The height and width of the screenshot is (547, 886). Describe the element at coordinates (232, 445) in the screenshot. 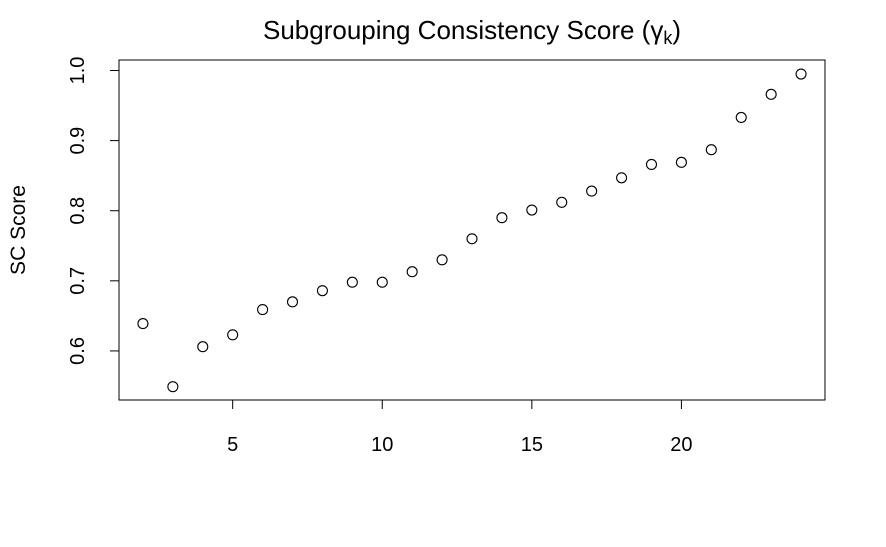

I see `x-tick-label: 5` at that location.